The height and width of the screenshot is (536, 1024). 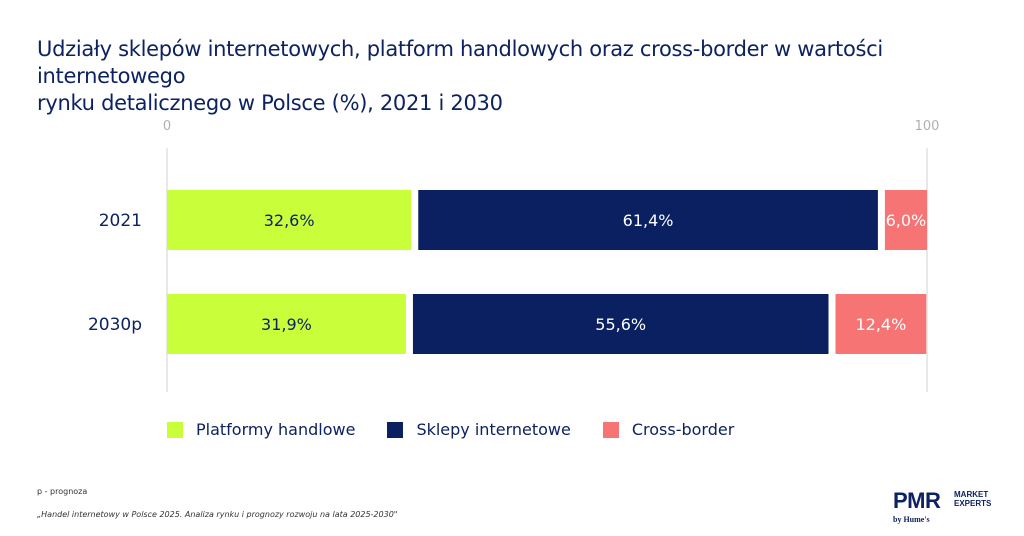 What do you see at coordinates (927, 126) in the screenshot?
I see `x-tick-label-100: 100` at bounding box center [927, 126].